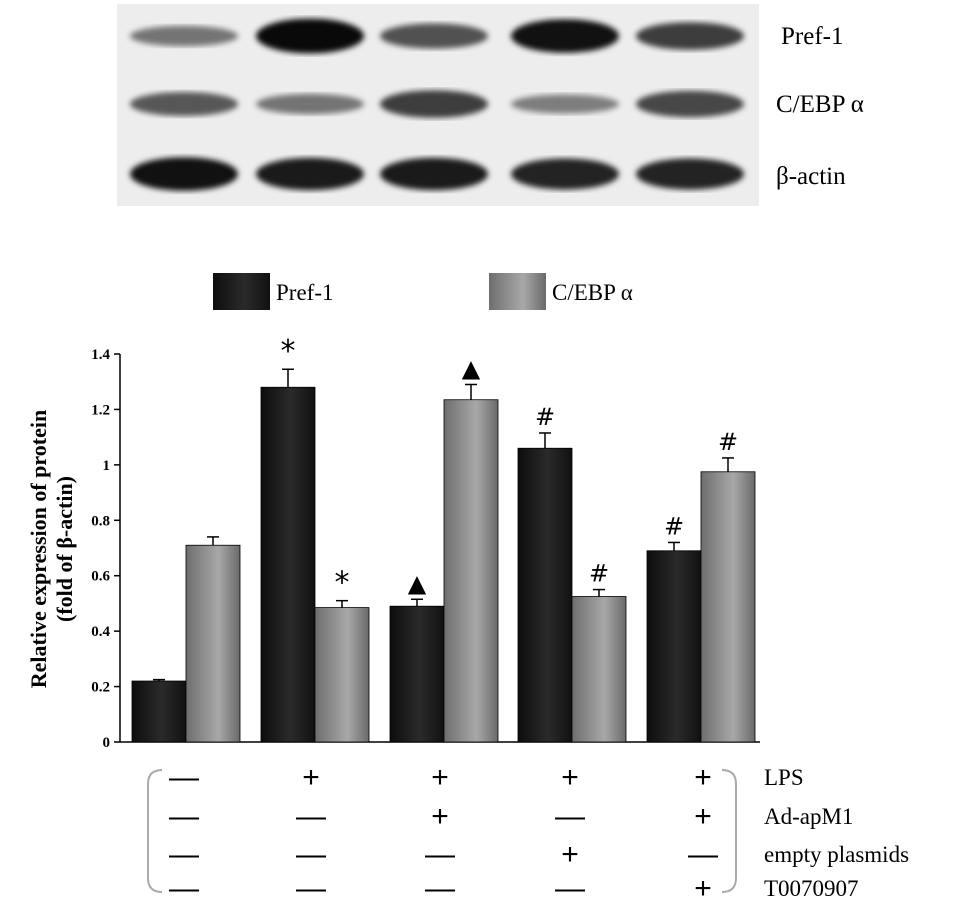 This screenshot has height=922, width=969. What do you see at coordinates (100, 632) in the screenshot?
I see `y-tick-label: 0.4` at bounding box center [100, 632].